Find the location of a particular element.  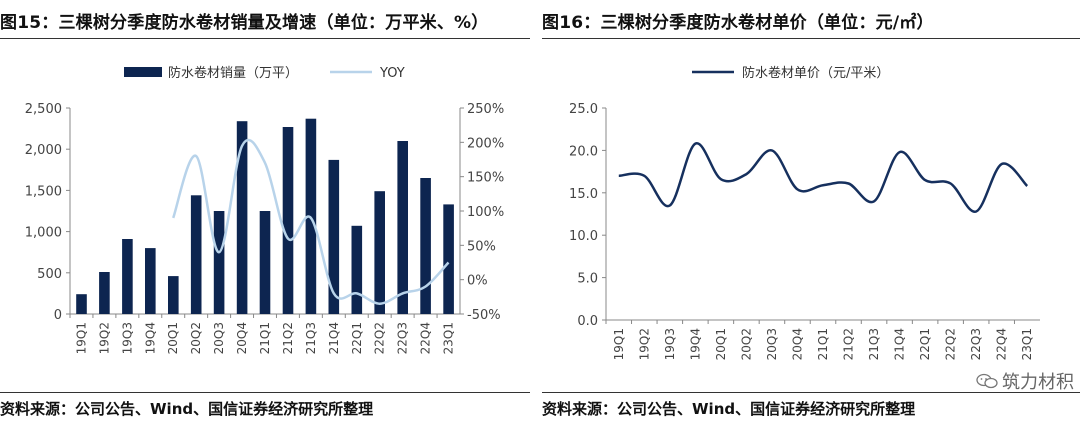

y-tick-label: 25.0 is located at coordinates (583, 109).